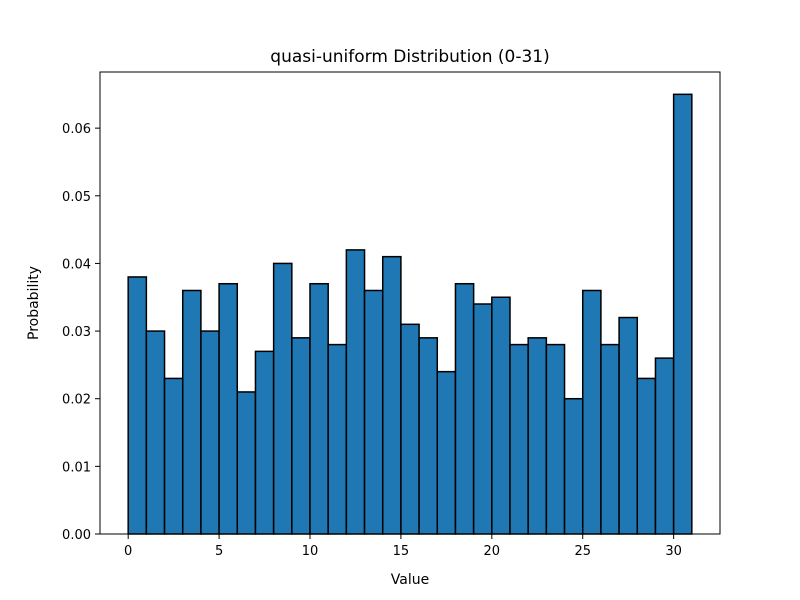 The image size is (800, 600). Describe the element at coordinates (410, 580) in the screenshot. I see `x-axis-label: Value` at that location.